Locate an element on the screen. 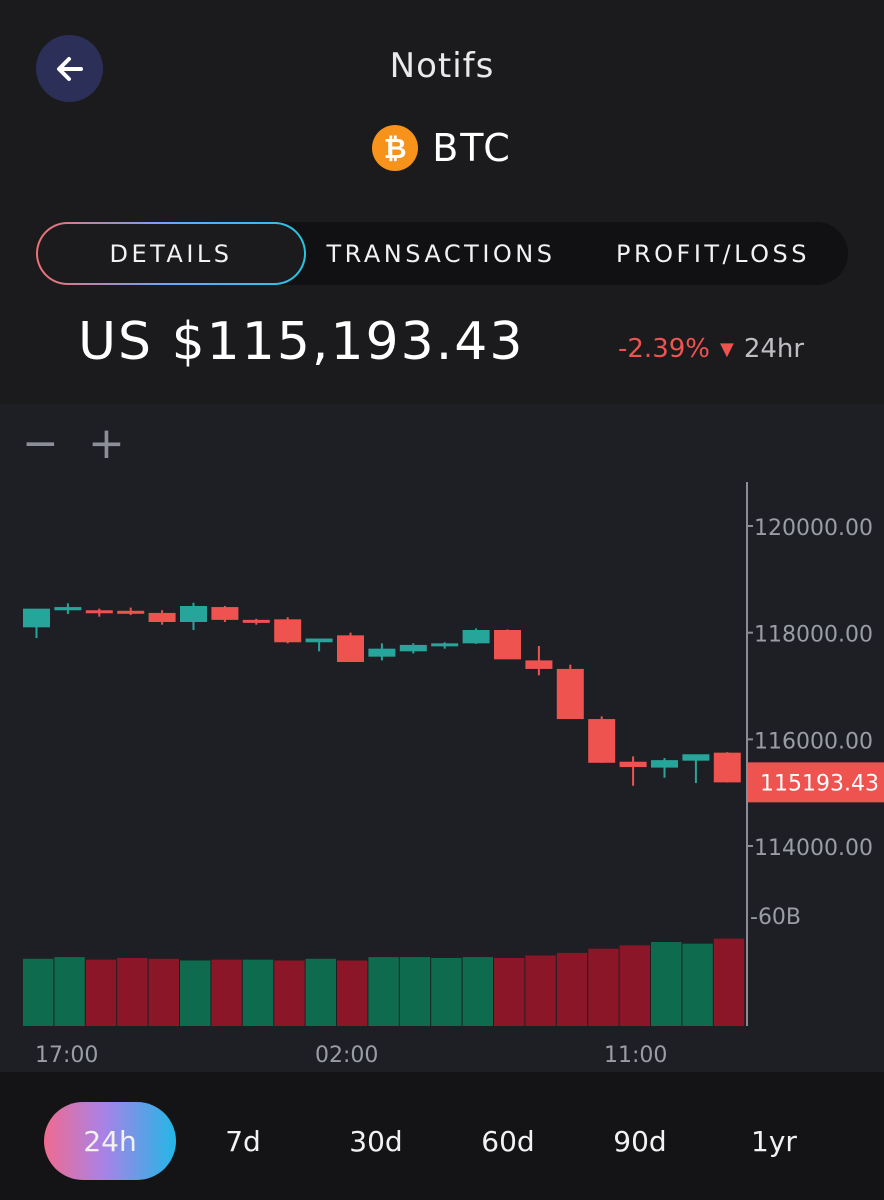 Image resolution: width=884 pixels, height=1200 pixels. current-price-marker is located at coordinates (816, 782).